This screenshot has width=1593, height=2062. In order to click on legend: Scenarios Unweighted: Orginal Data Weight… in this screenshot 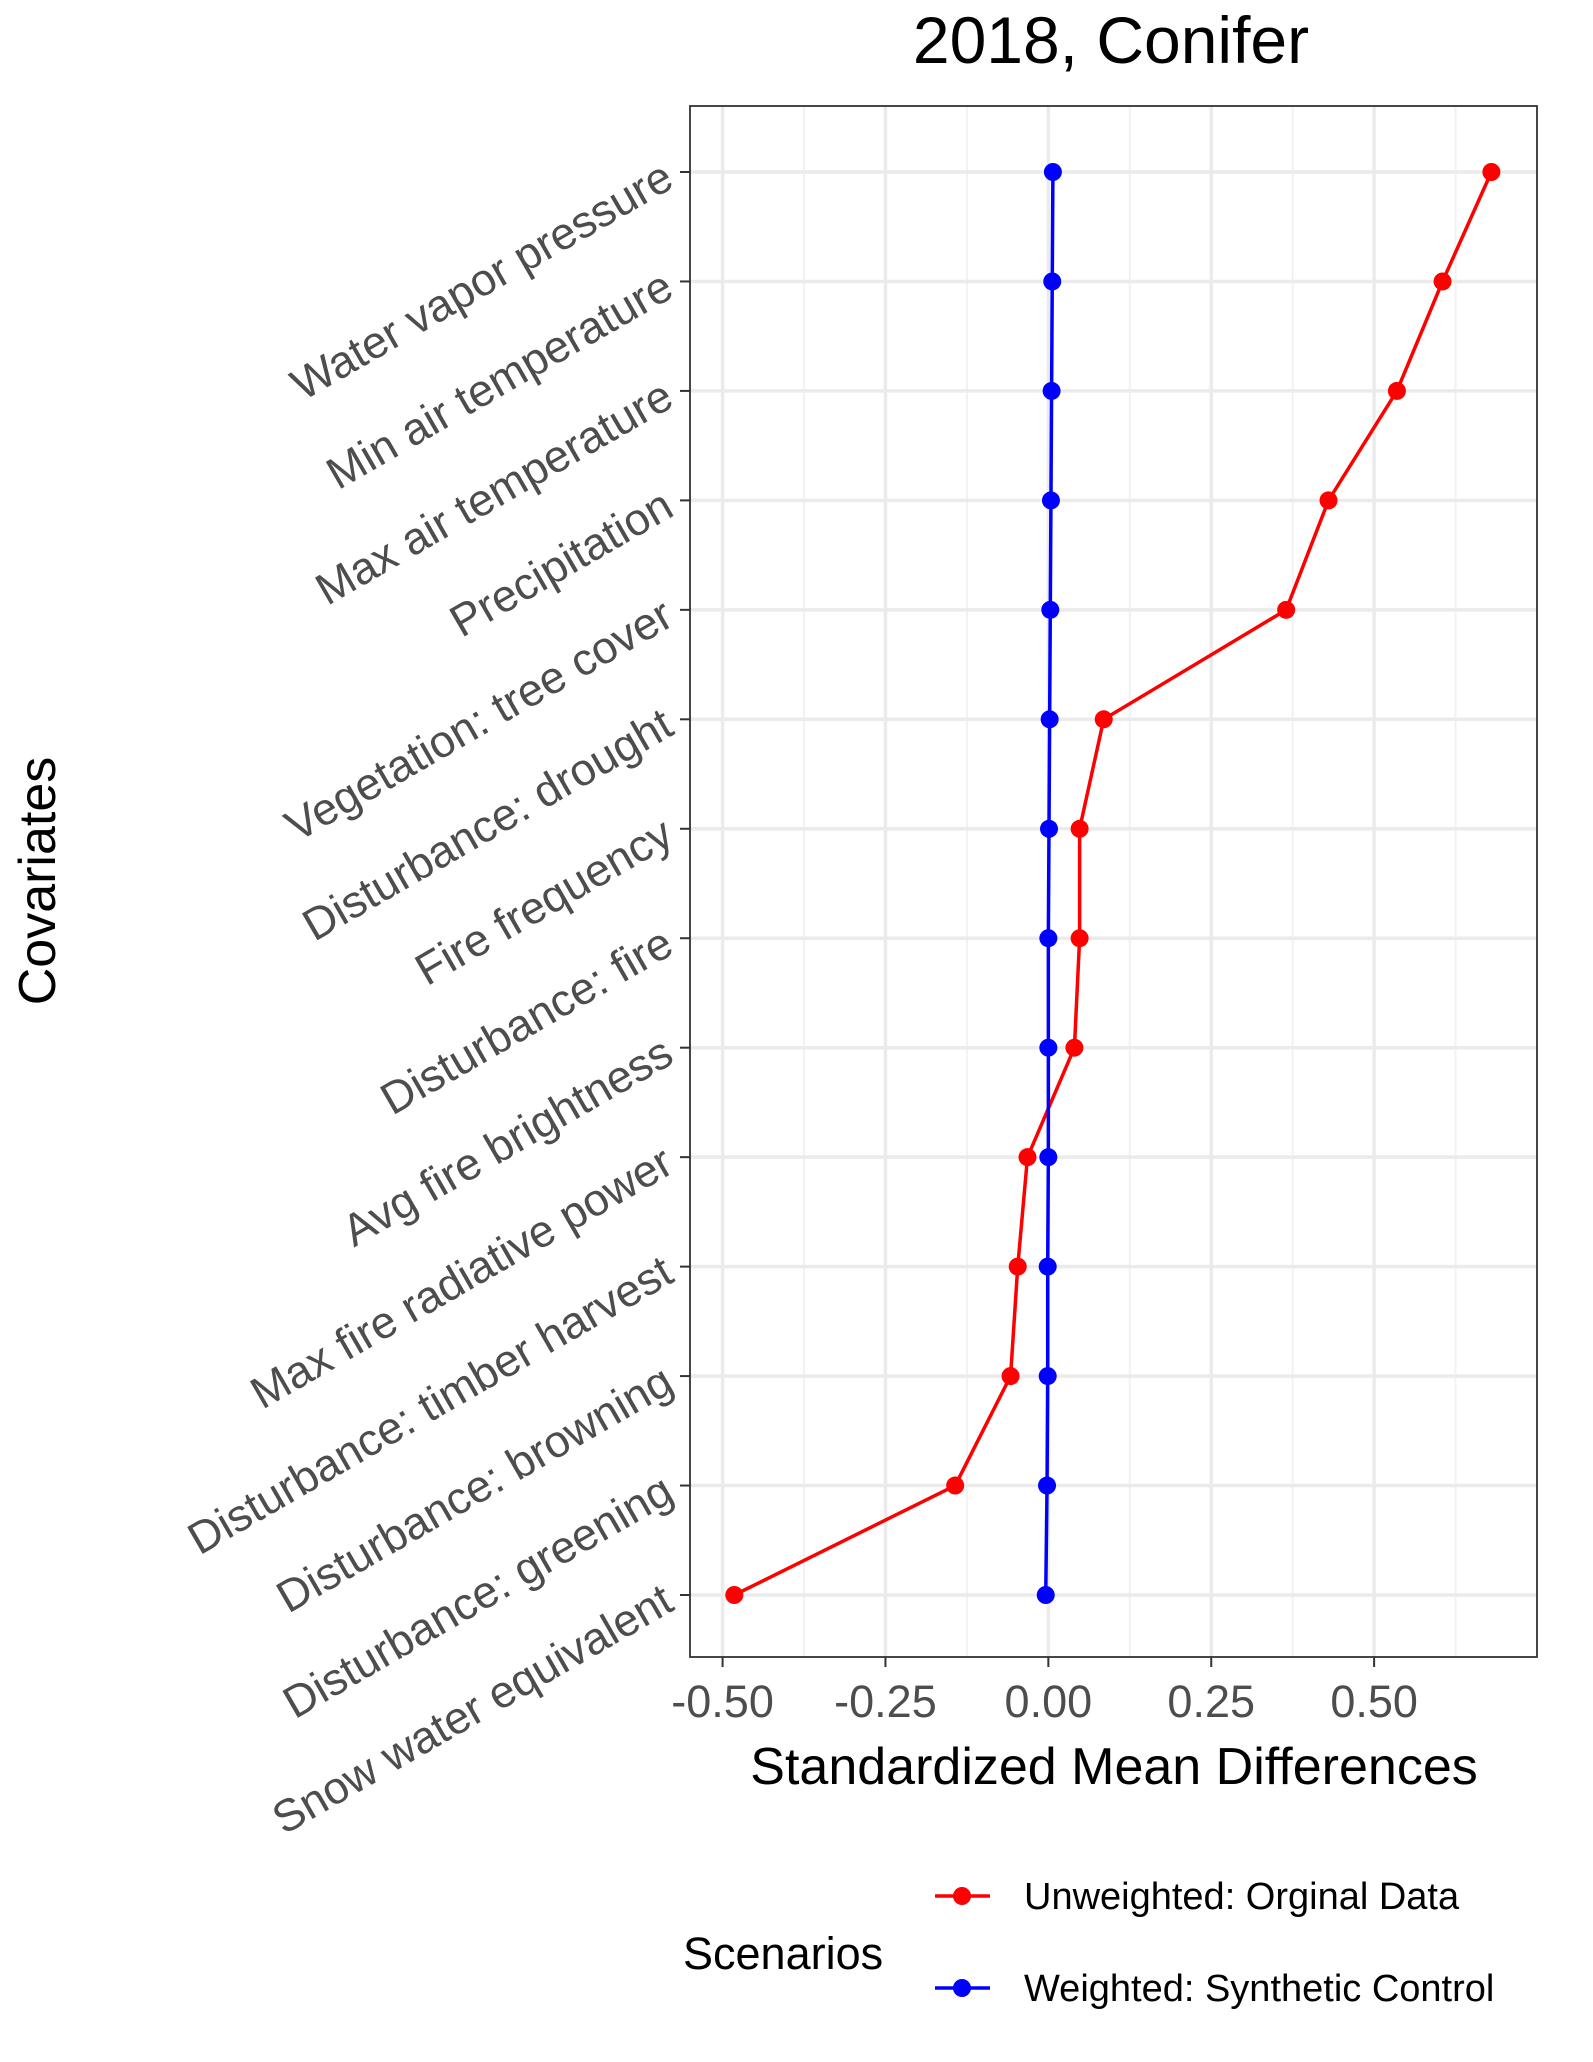, I will do `click(1088, 1943)`.